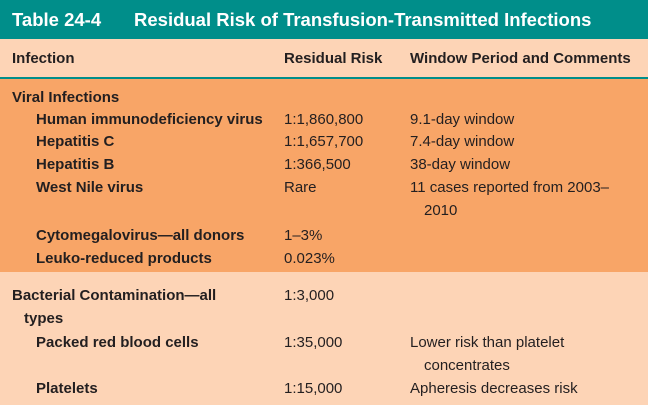  What do you see at coordinates (44, 318) in the screenshot?
I see `bacterial-heading-continued: types` at bounding box center [44, 318].